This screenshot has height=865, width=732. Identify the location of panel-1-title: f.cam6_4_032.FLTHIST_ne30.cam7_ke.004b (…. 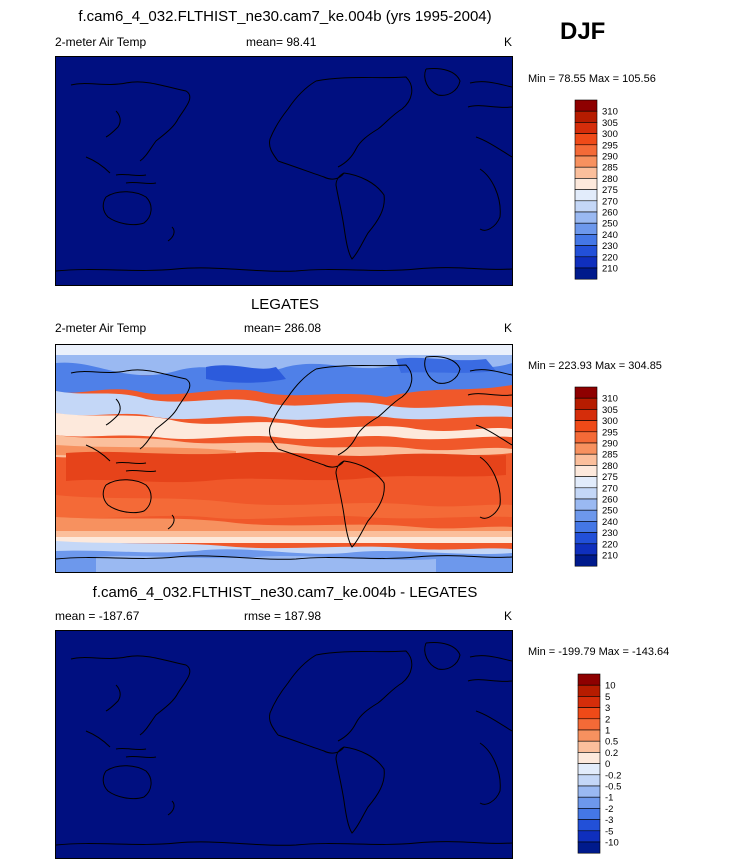
(285, 16).